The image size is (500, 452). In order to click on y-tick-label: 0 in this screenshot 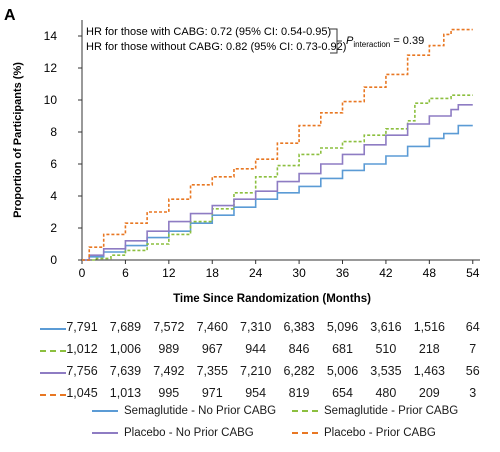, I will do `click(53, 260)`.